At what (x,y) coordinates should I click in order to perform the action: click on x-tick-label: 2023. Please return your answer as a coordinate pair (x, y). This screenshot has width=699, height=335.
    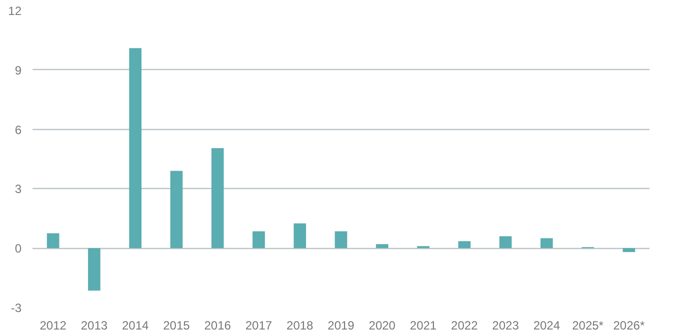
    Looking at the image, I should click on (506, 325).